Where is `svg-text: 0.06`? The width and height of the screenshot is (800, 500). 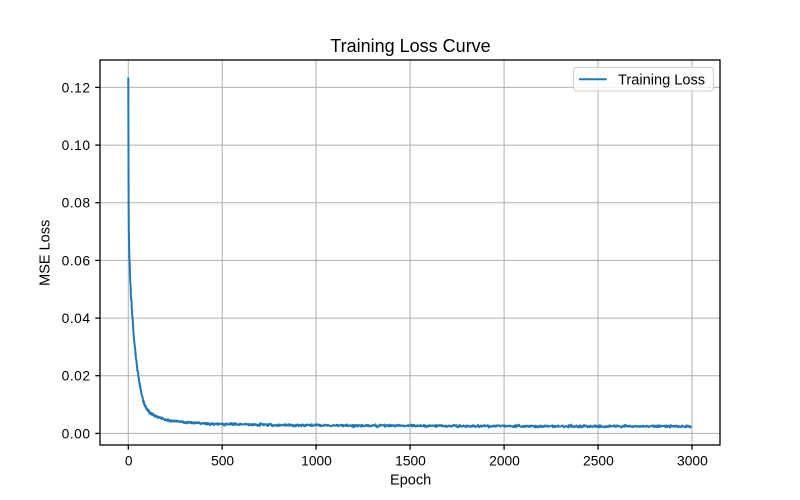 svg-text: 0.06 is located at coordinates (76, 260).